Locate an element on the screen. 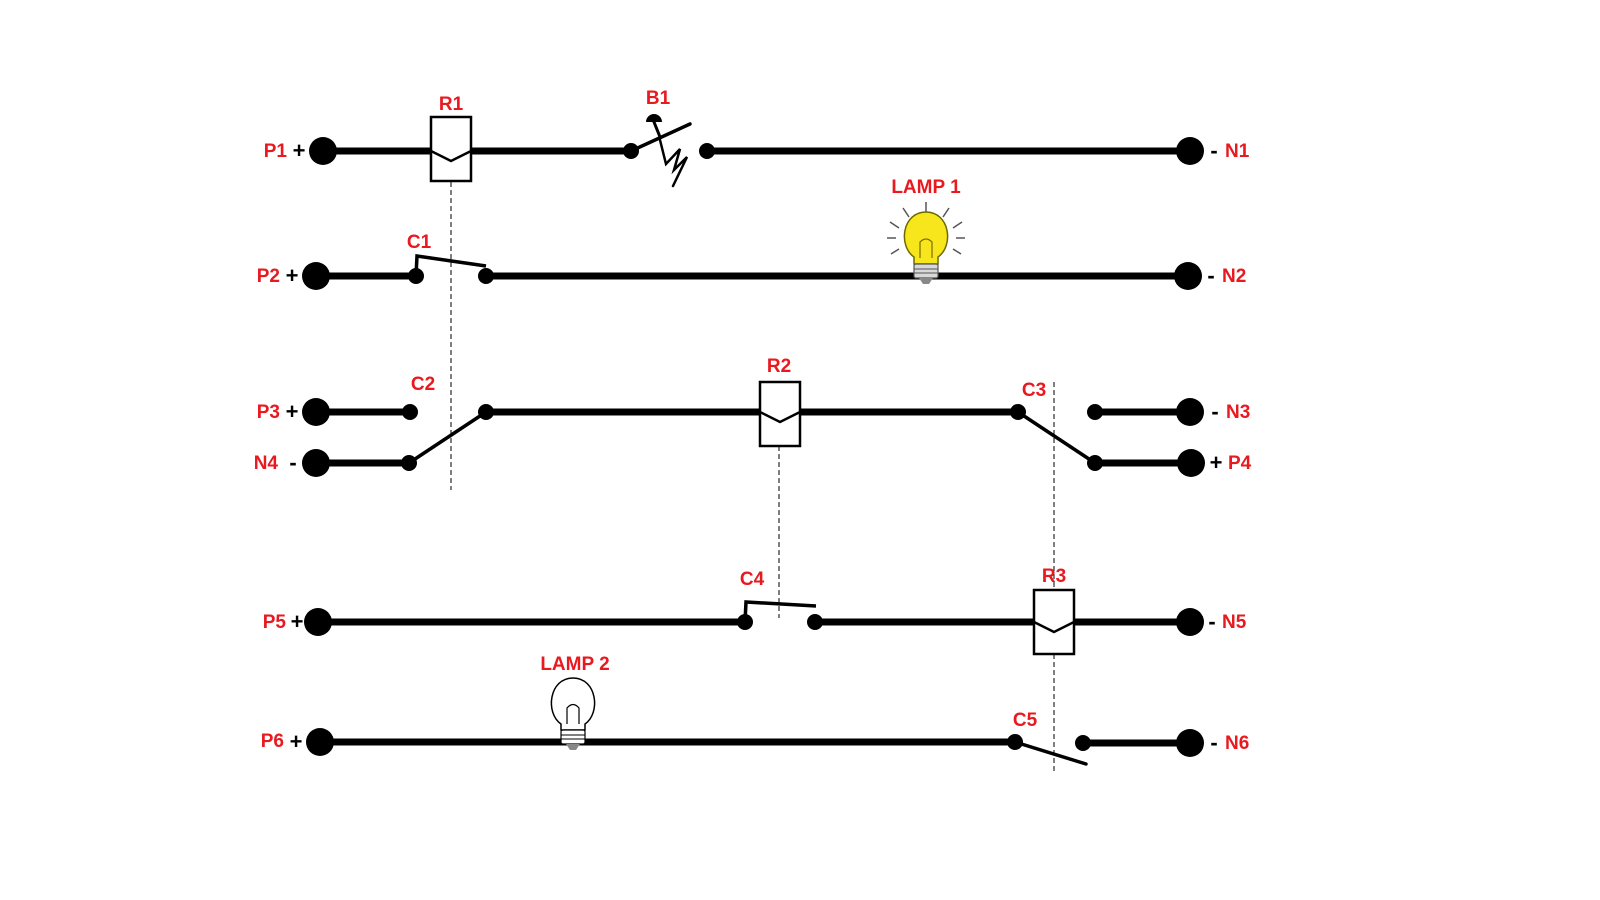  terminal-p5 is located at coordinates (318, 622).